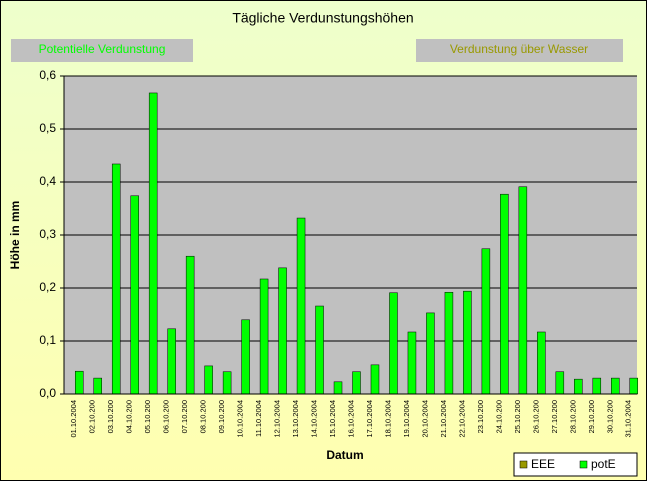  What do you see at coordinates (443, 419) in the screenshot?
I see `x-tick-label: 21.10.2004` at bounding box center [443, 419].